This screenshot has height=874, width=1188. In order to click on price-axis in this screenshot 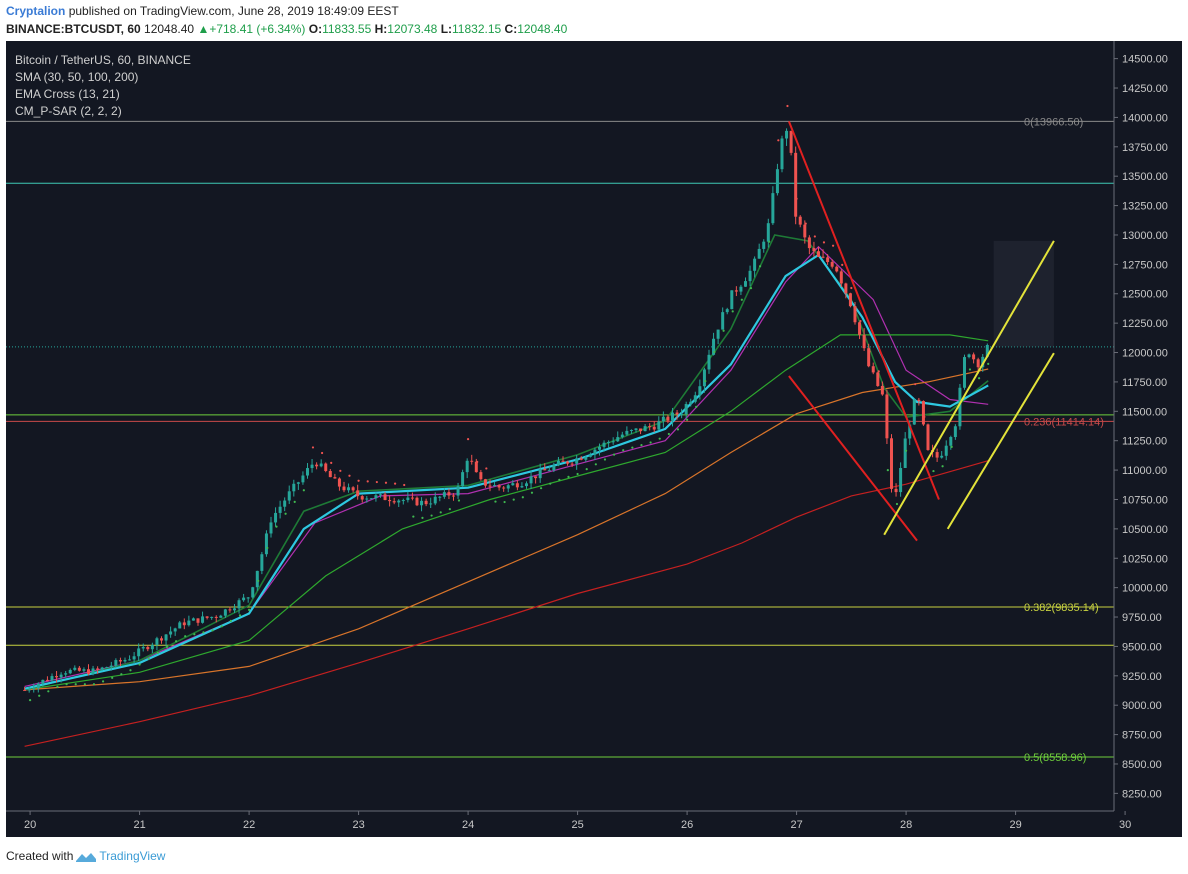, I will do `click(1148, 439)`.